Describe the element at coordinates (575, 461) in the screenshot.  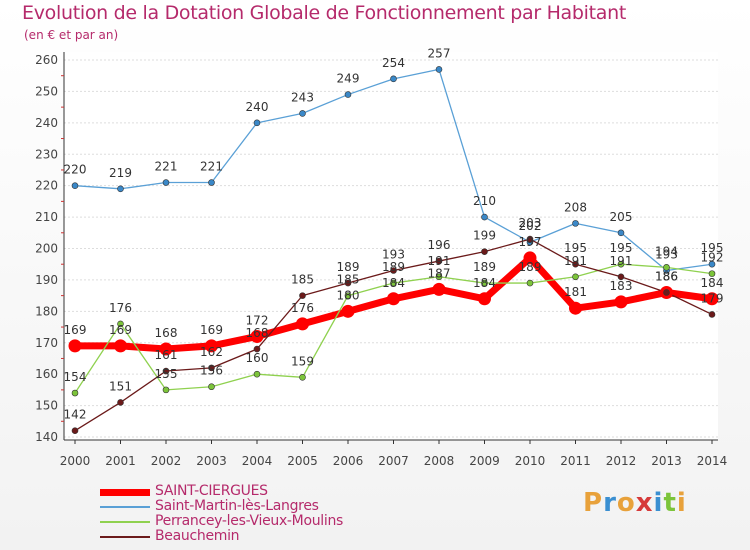
I see `x-tick-label: 2011` at that location.